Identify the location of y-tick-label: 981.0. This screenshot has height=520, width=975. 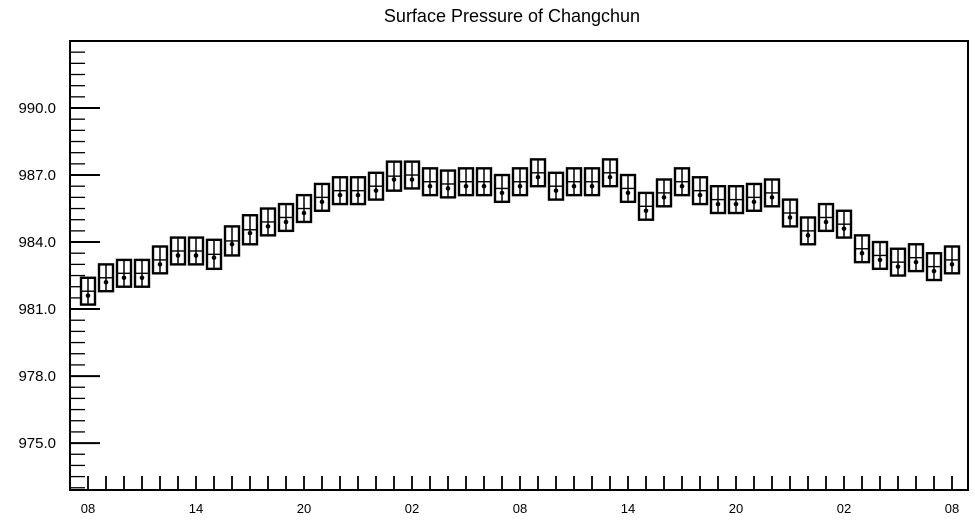
(37, 309).